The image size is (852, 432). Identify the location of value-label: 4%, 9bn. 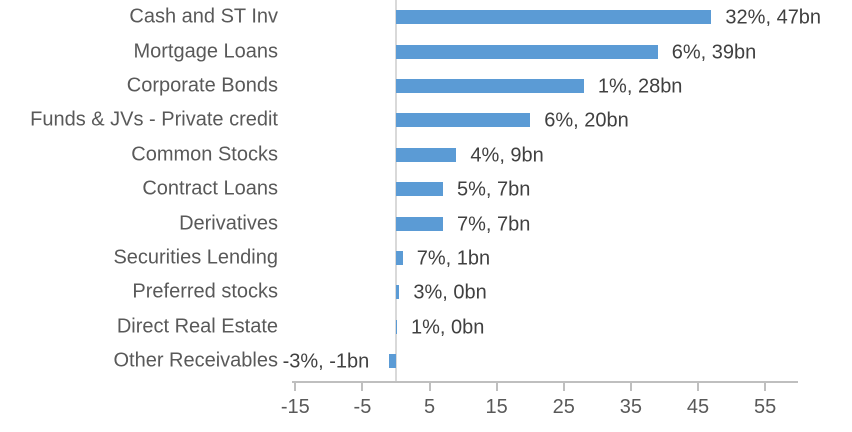
(507, 155).